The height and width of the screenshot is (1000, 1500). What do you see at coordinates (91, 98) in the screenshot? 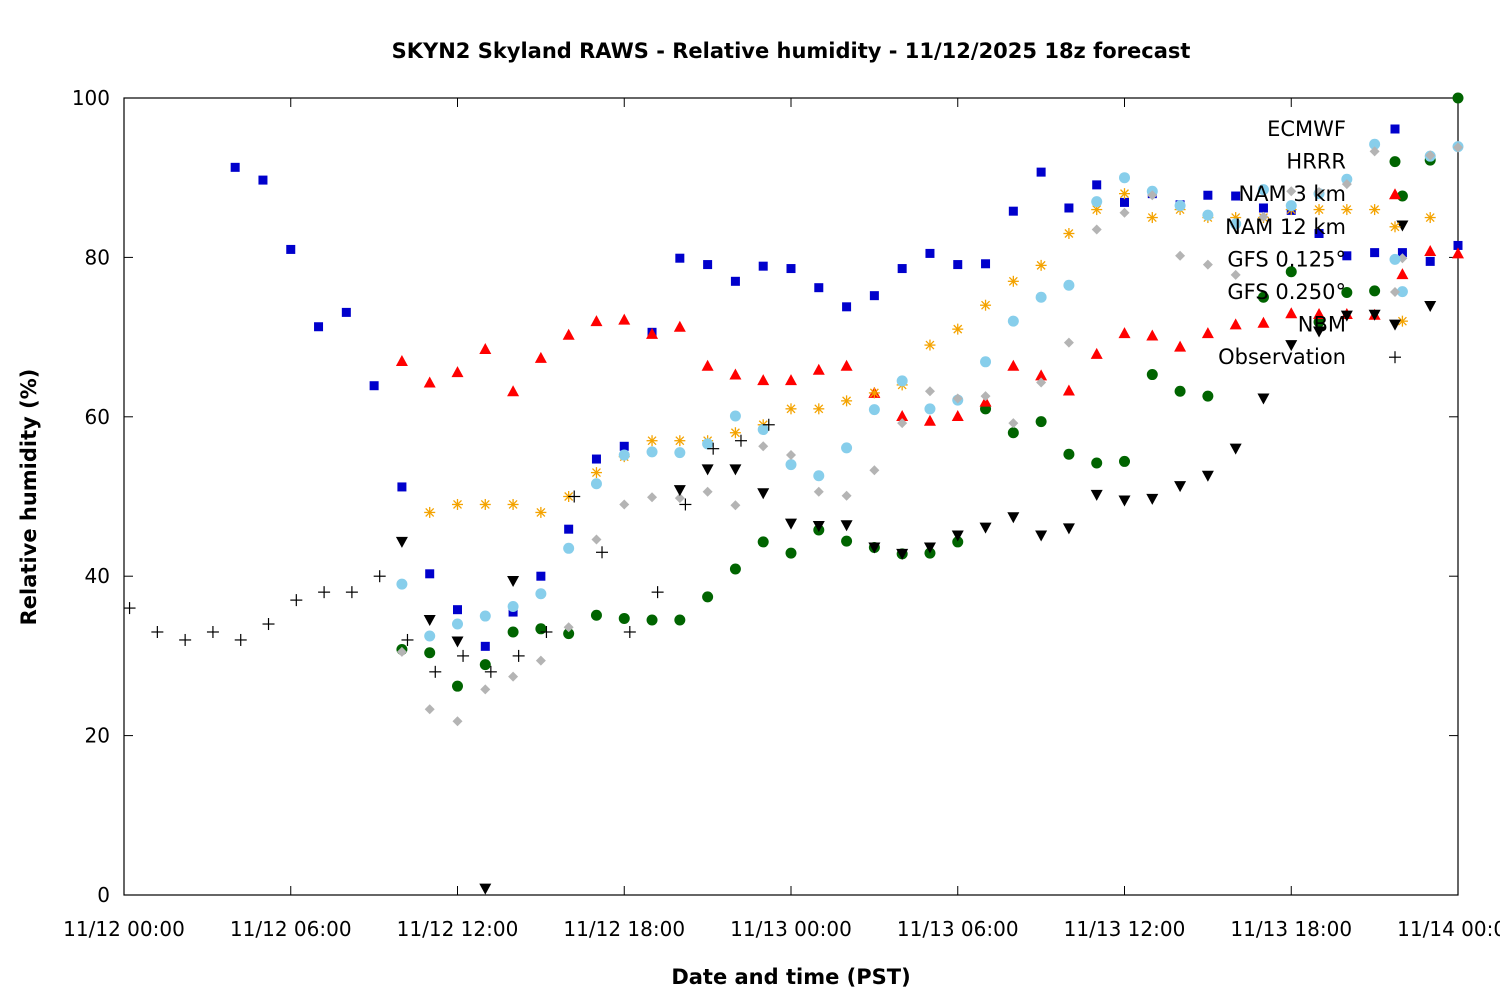
I see `y-tick-label: 100` at bounding box center [91, 98].